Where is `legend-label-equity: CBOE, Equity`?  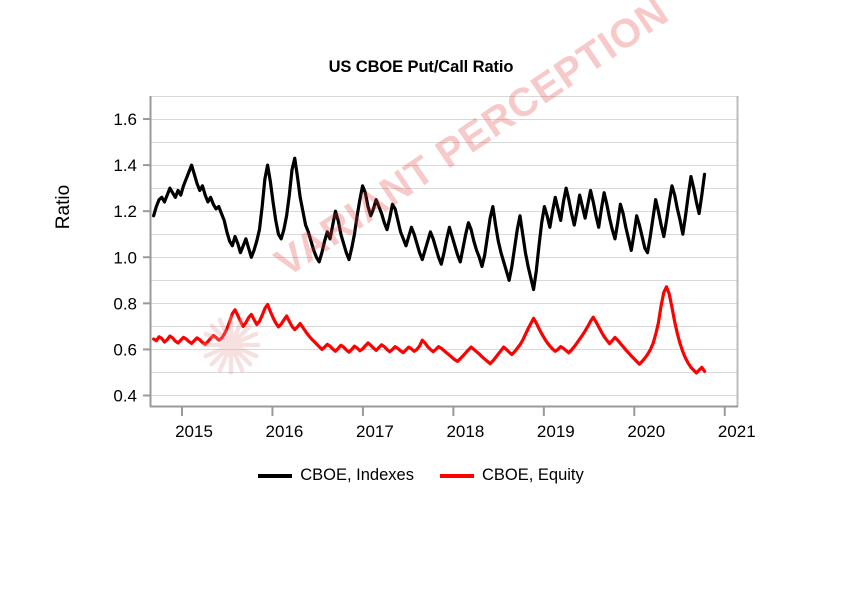
legend-label-equity: CBOE, Equity is located at coordinates (532, 475).